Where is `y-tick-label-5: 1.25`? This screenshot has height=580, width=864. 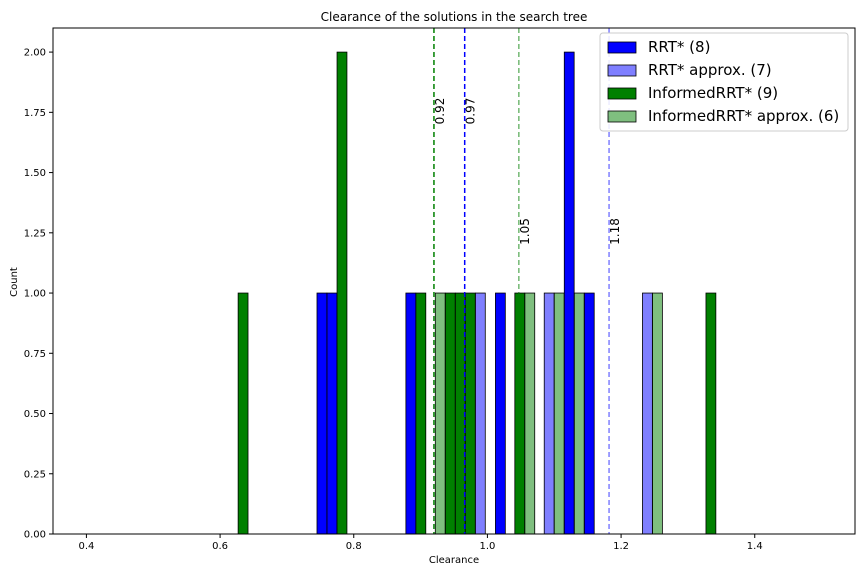
y-tick-label-5: 1.25 is located at coordinates (35, 233).